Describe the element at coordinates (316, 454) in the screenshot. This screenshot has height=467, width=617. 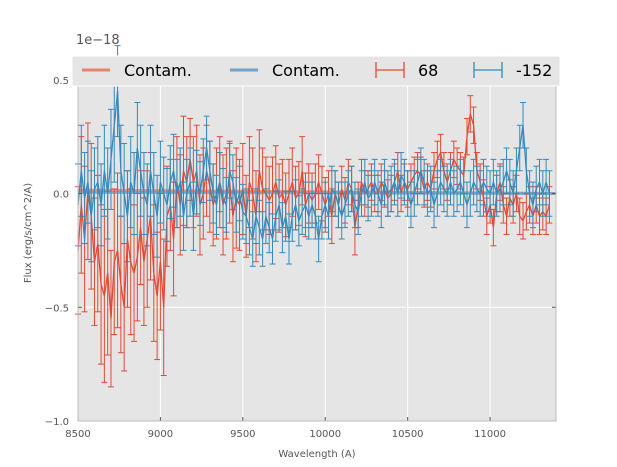
I see `x-axis-label: Wavelength (A)` at that location.